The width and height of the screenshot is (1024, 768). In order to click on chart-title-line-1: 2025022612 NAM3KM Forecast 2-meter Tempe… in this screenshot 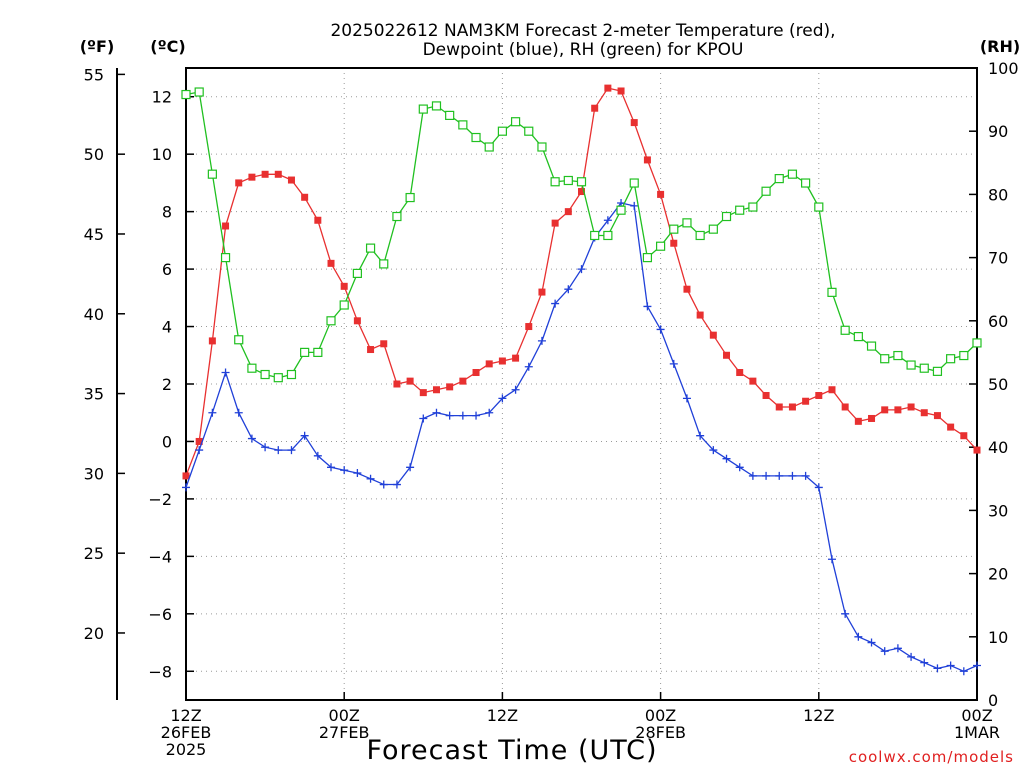, I will do `click(582, 31)`.